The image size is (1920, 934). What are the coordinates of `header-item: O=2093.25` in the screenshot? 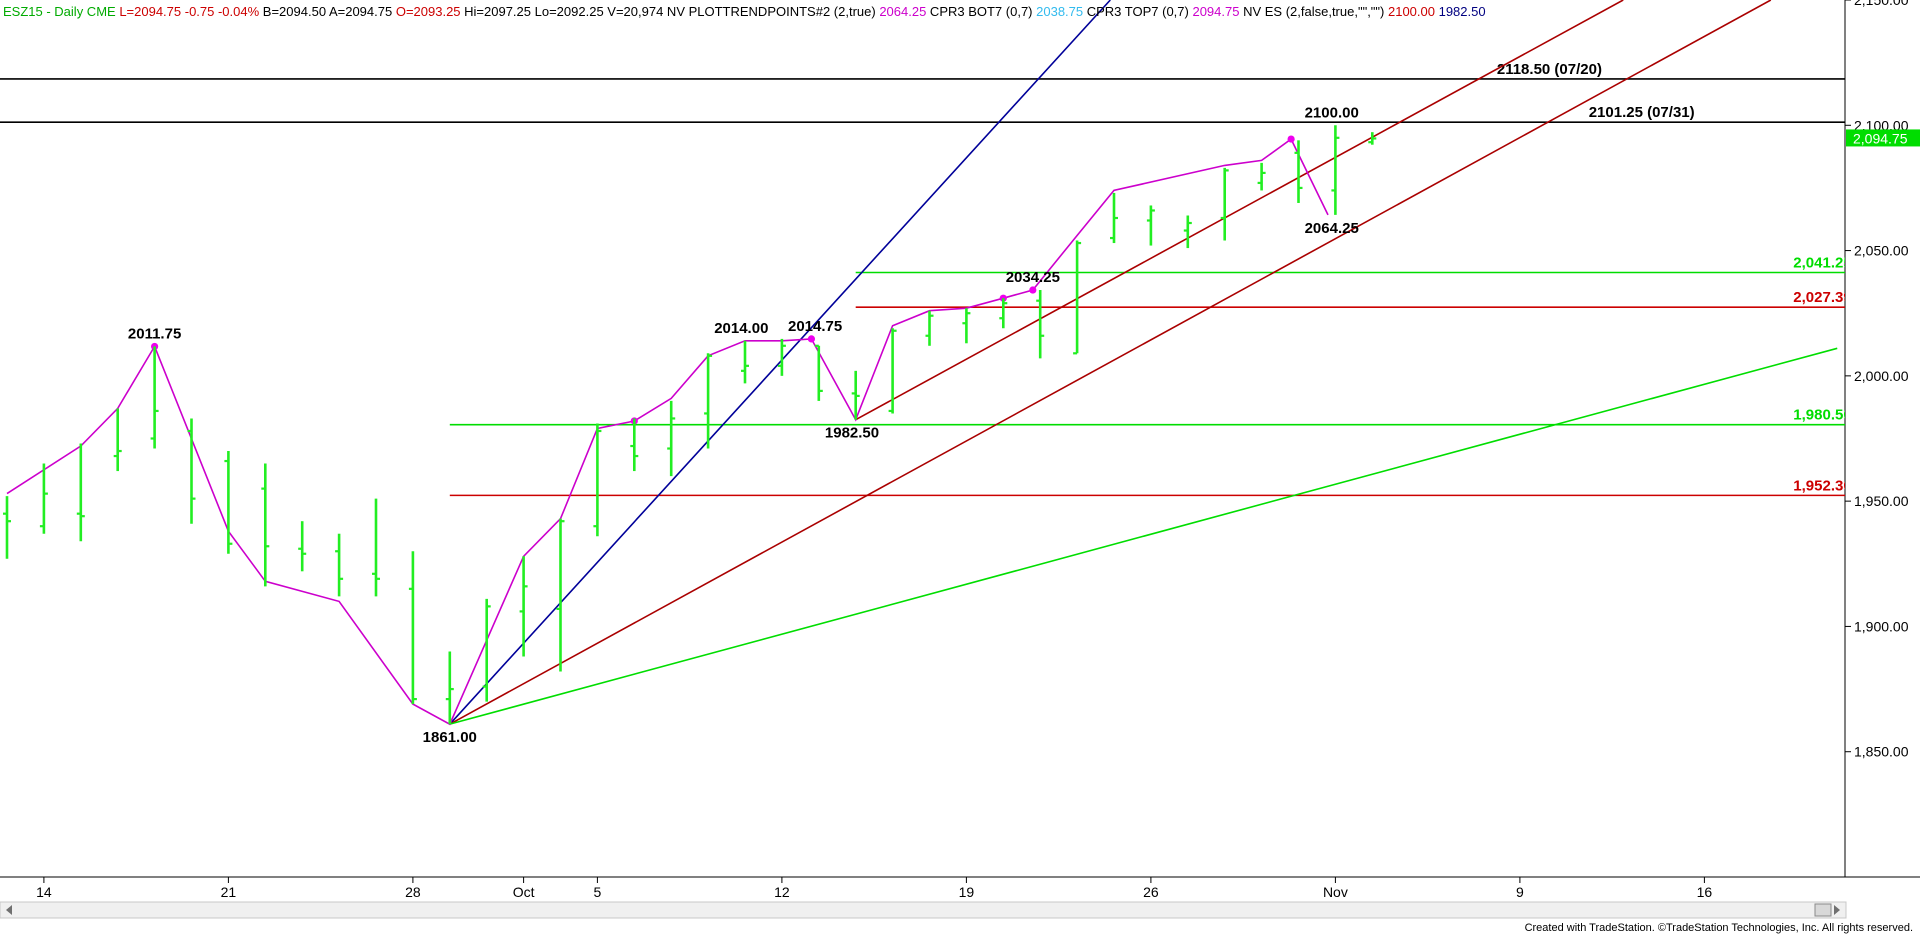 It's located at (426, 11).